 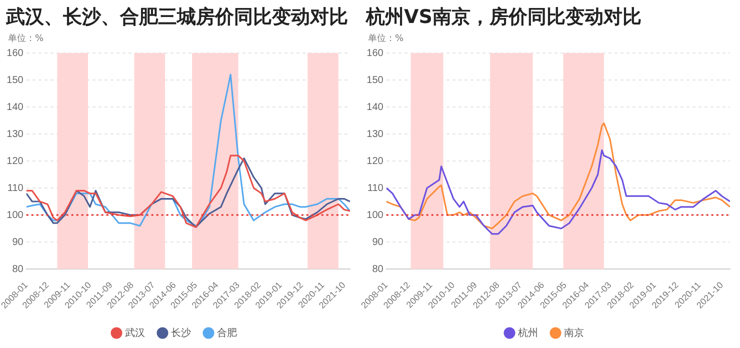 What do you see at coordinates (135, 332) in the screenshot?
I see `legend-label: 武汉` at bounding box center [135, 332].